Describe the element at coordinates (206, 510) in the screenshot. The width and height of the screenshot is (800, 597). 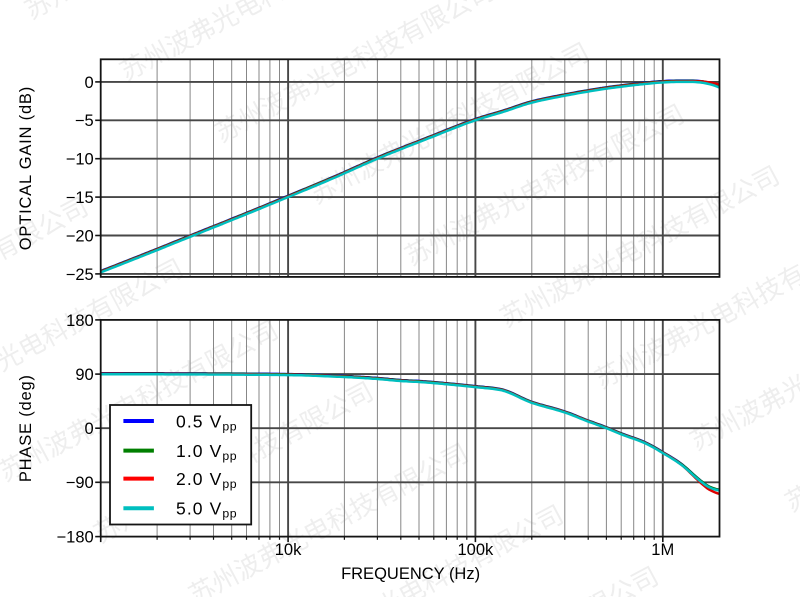
I see `svg-text: 5.0 Vpp` at that location.